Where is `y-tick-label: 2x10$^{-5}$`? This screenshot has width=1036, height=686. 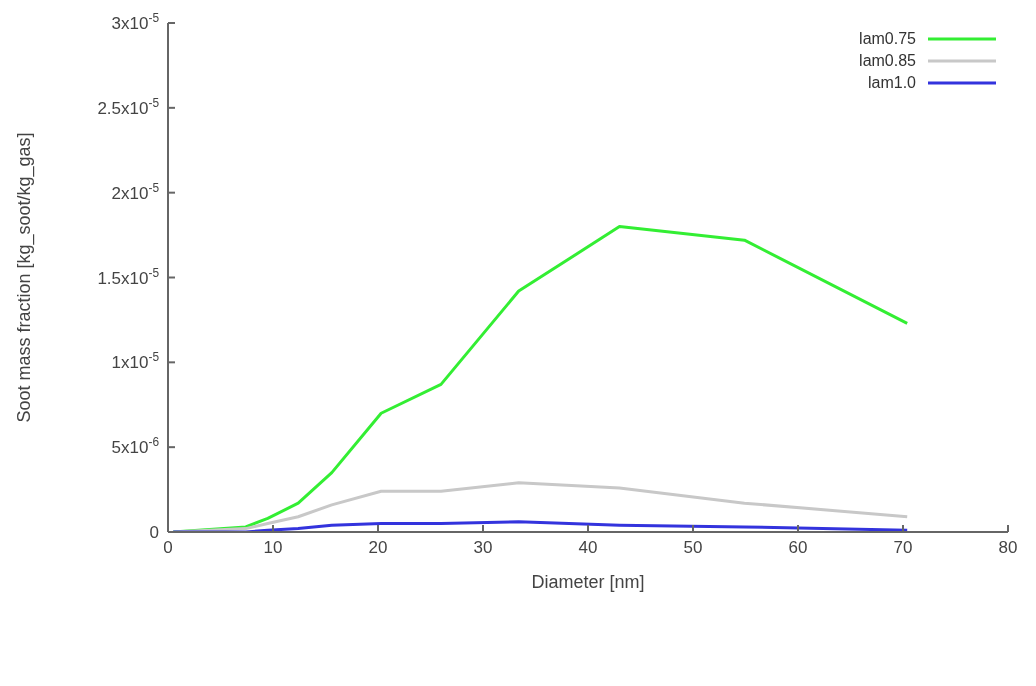
y-tick-label: 2x10$^{-5}$ is located at coordinates (135, 191).